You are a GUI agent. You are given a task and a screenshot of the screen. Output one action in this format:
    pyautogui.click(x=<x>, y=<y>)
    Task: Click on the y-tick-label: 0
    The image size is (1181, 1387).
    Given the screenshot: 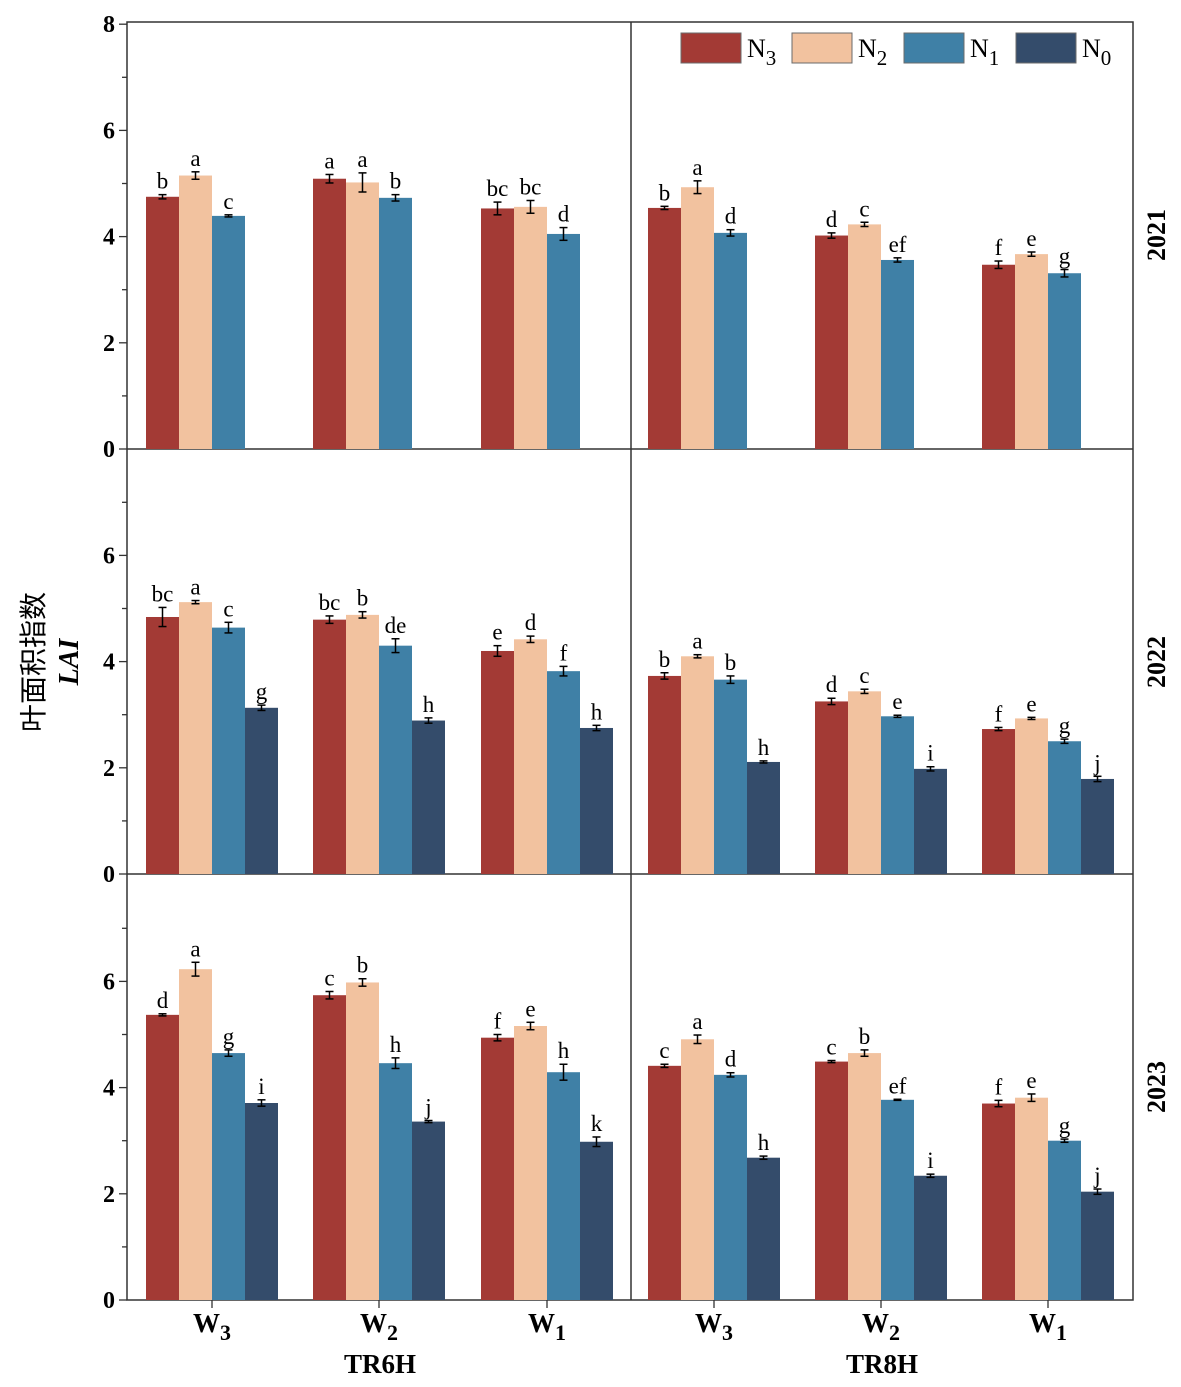 What is the action you would take?
    pyautogui.click(x=109, y=1301)
    